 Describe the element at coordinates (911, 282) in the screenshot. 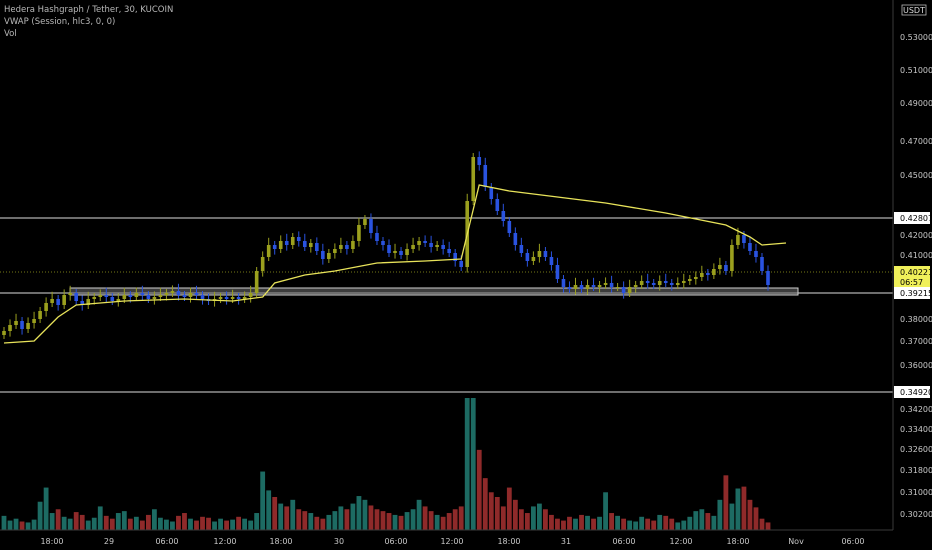

I see `countdown-label: 06:57` at that location.